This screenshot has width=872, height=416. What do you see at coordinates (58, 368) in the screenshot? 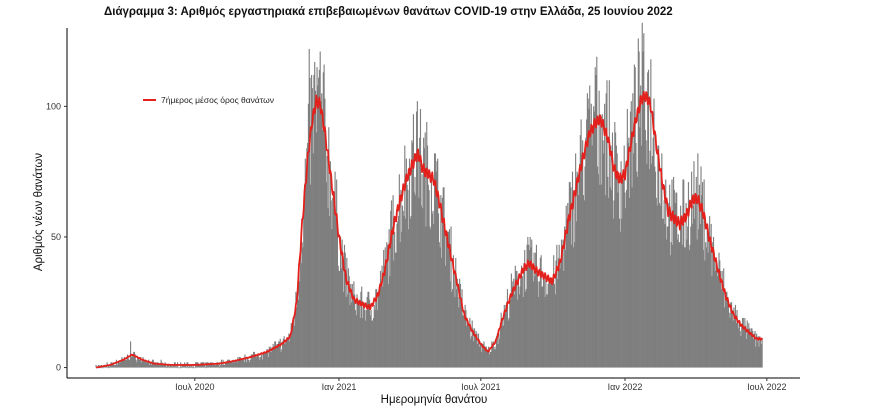
I see `y-tick-label: 0` at bounding box center [58, 368].